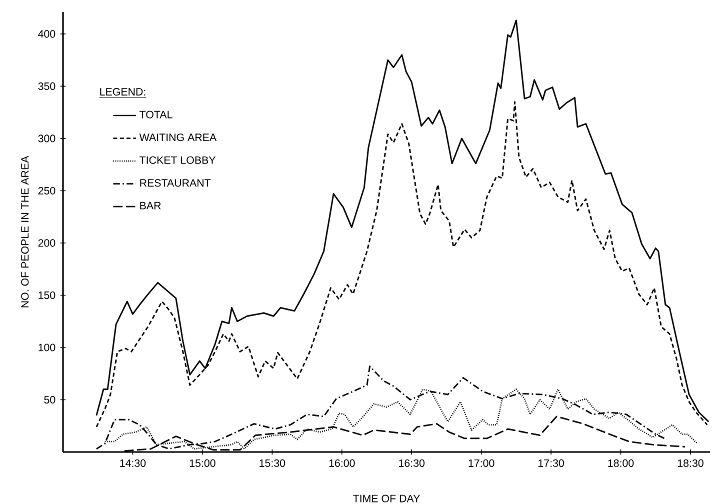  I want to click on x-tick-label: 14:30, so click(133, 463).